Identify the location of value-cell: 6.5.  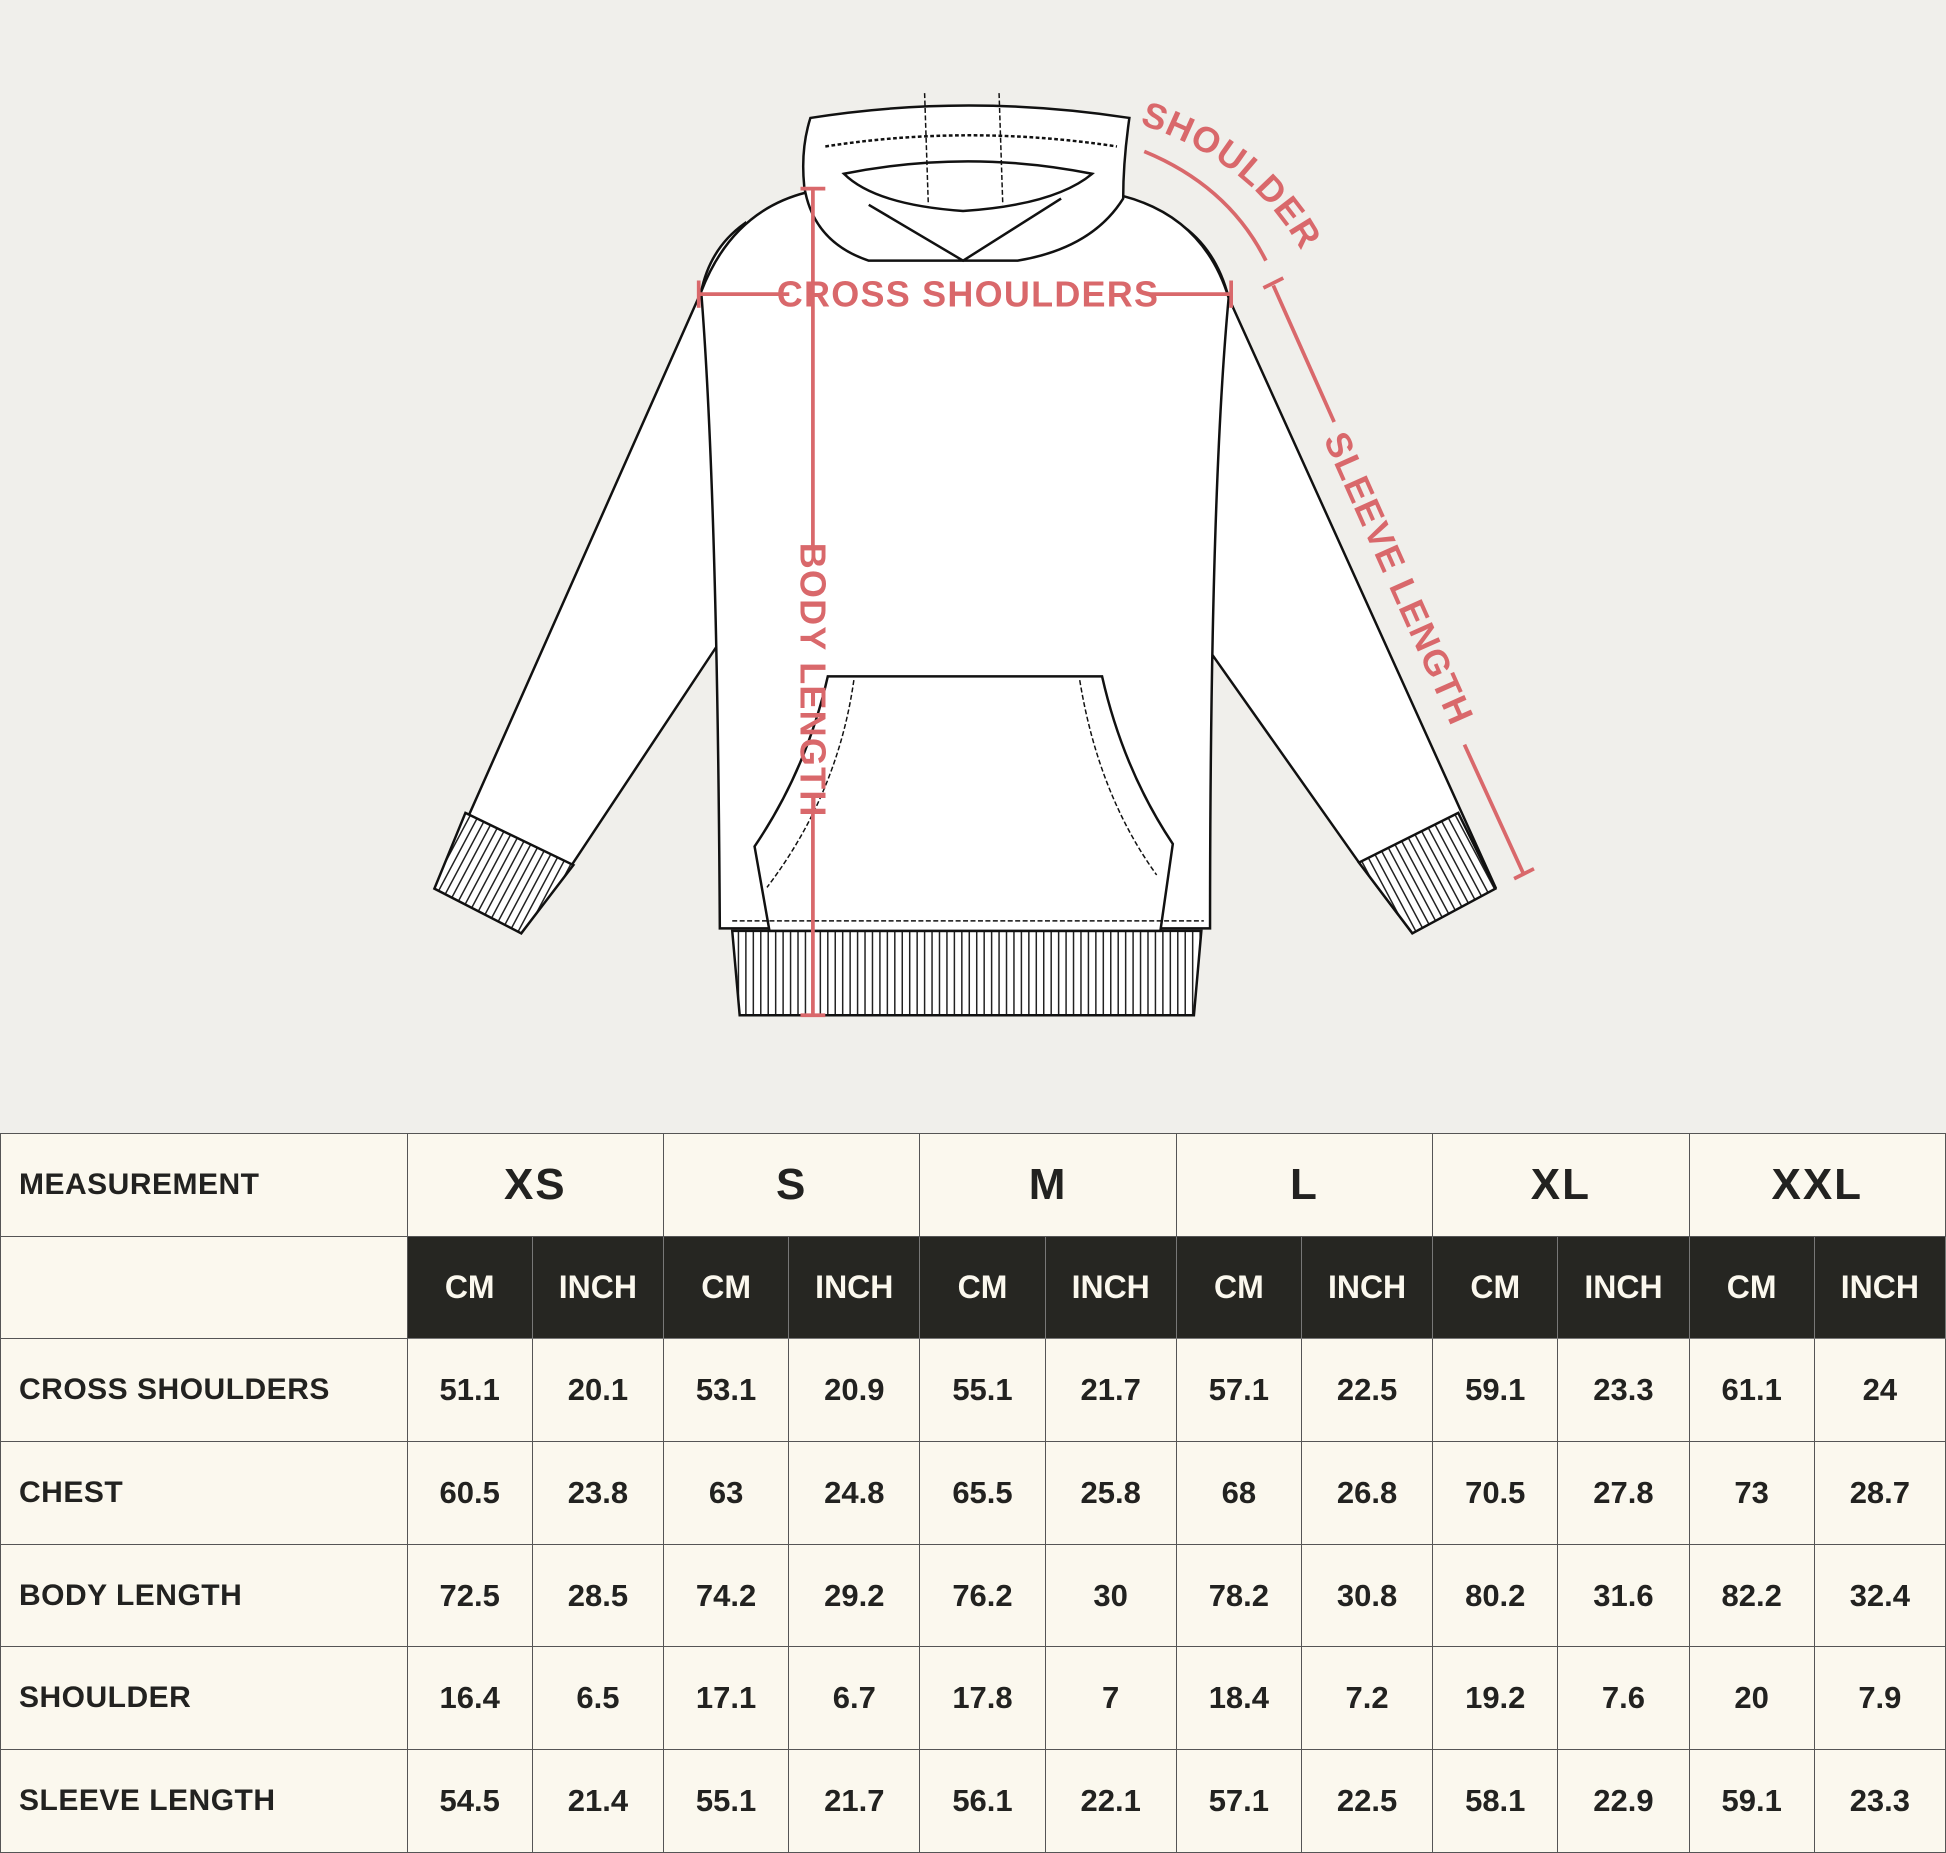
(598, 1698).